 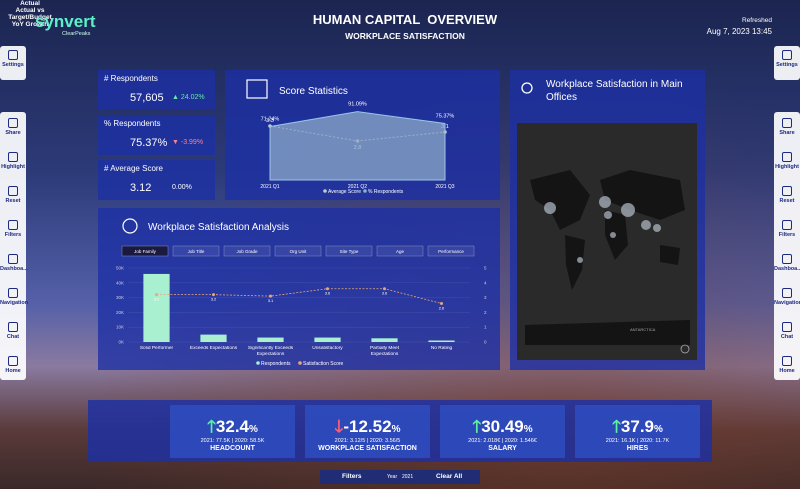 I want to click on tab-label: Performance, so click(x=451, y=251).